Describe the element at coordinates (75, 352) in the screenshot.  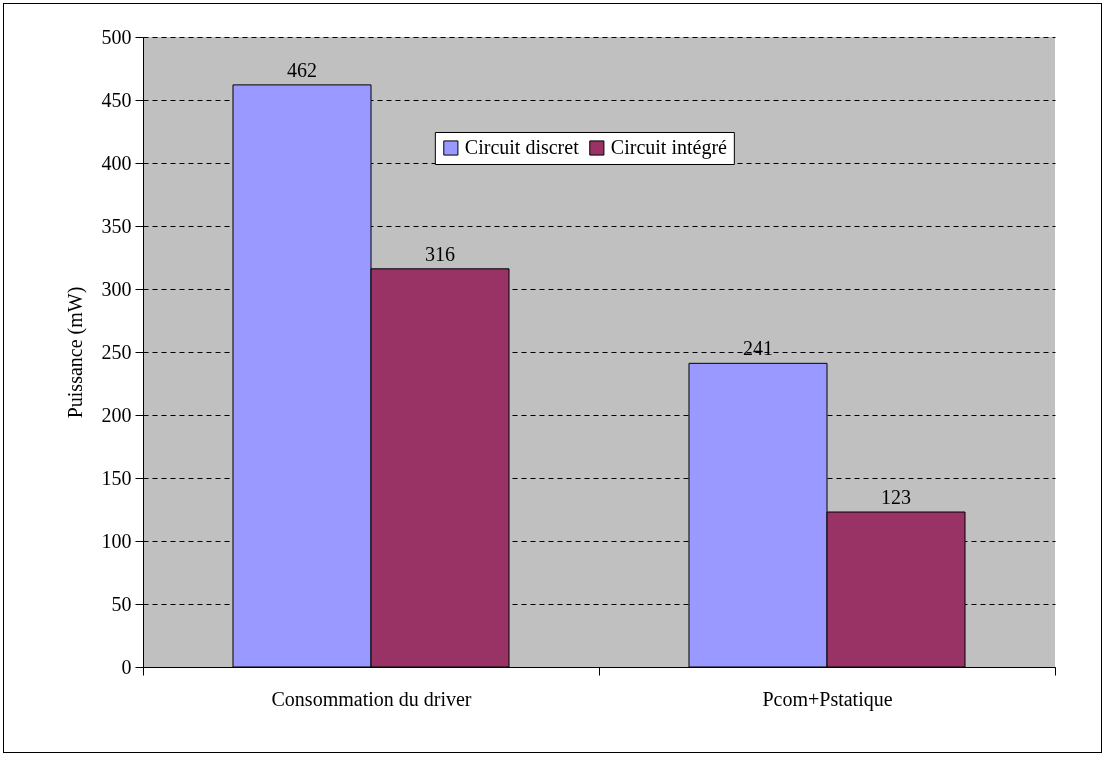
I see `y-axis-title: Puissance (mW)` at that location.